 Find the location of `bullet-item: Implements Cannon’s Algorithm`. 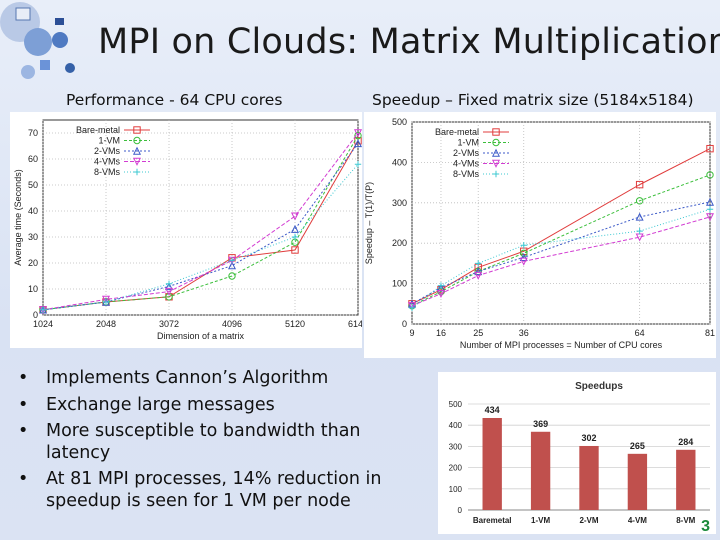

bullet-item: Implements Cannon’s Algorithm is located at coordinates (208, 379).